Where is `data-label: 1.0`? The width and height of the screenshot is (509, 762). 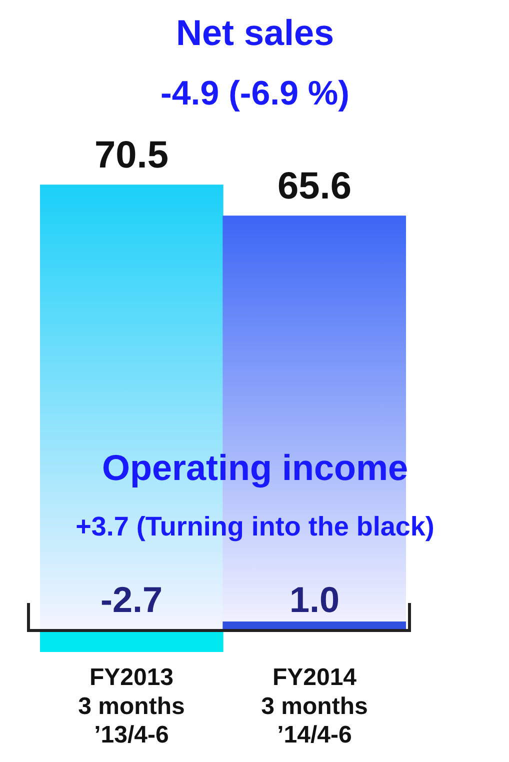
data-label: 1.0 is located at coordinates (314, 599).